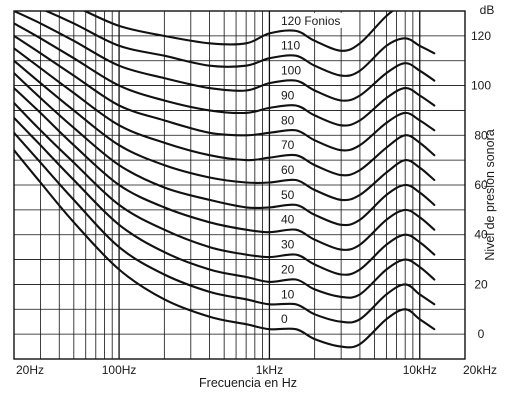  Describe the element at coordinates (311, 169) in the screenshot. I see `curve-labels: 0 10 20 30 40 50 60 70 80 90 100 110 120 Fonios` at that location.